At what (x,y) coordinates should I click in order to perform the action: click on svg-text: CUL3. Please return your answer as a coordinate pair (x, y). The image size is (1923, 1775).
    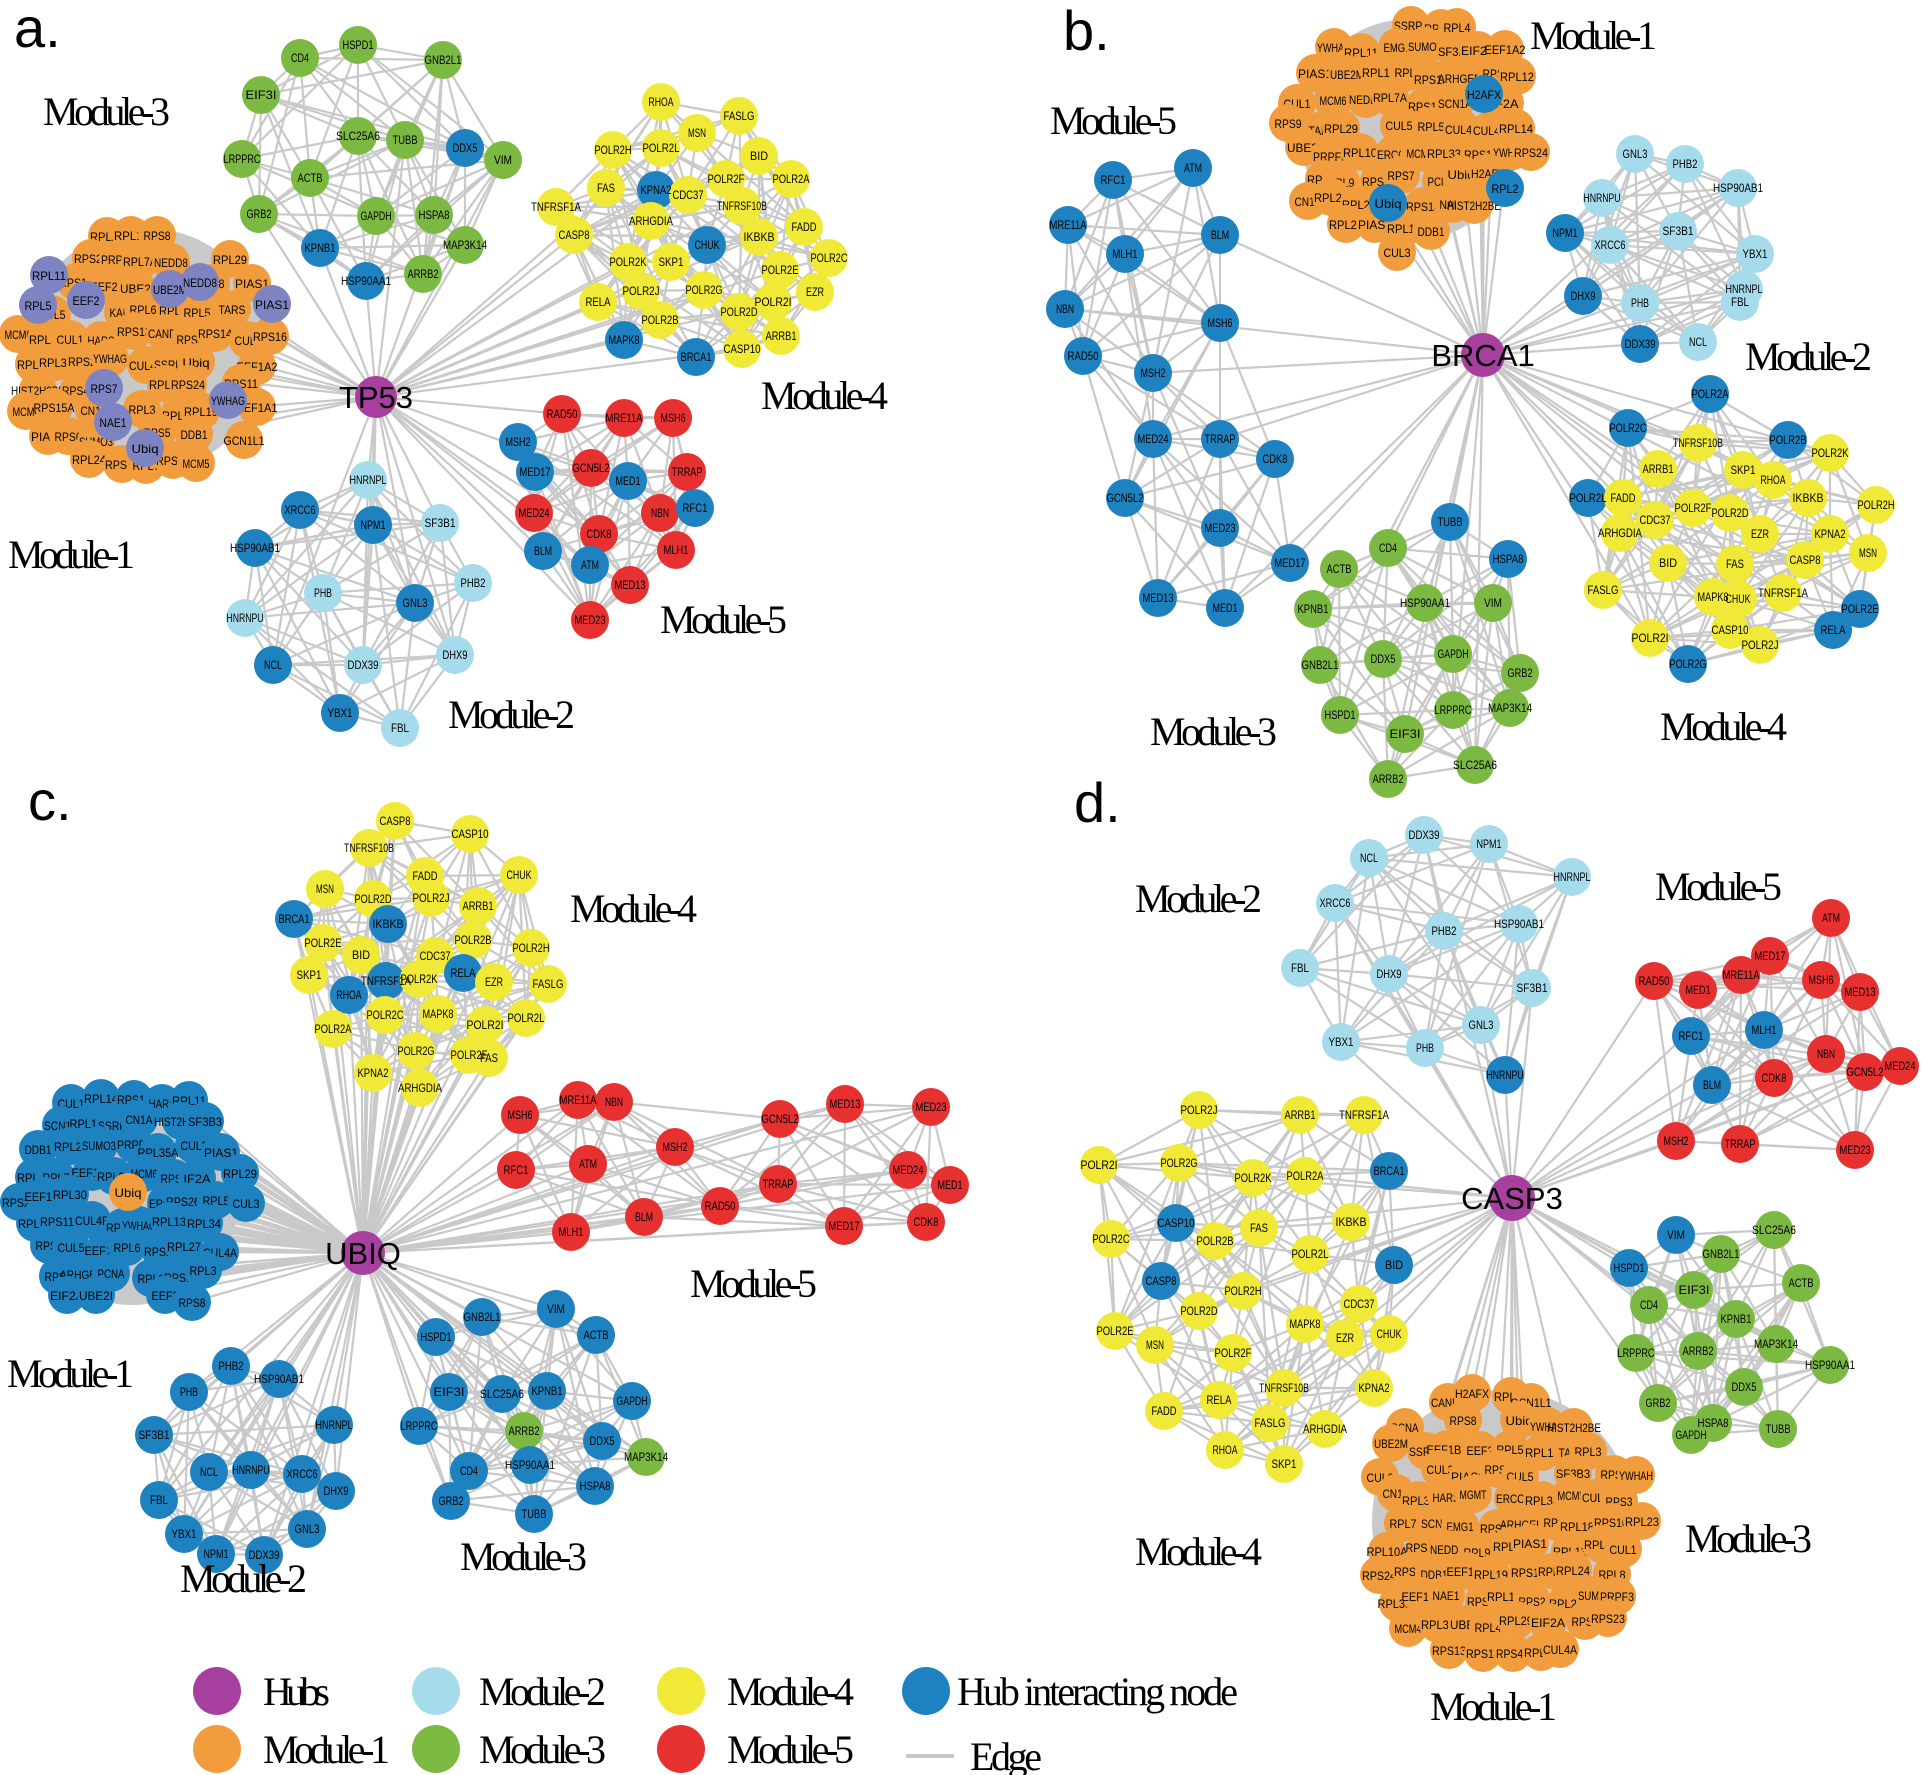
    Looking at the image, I should click on (1440, 1470).